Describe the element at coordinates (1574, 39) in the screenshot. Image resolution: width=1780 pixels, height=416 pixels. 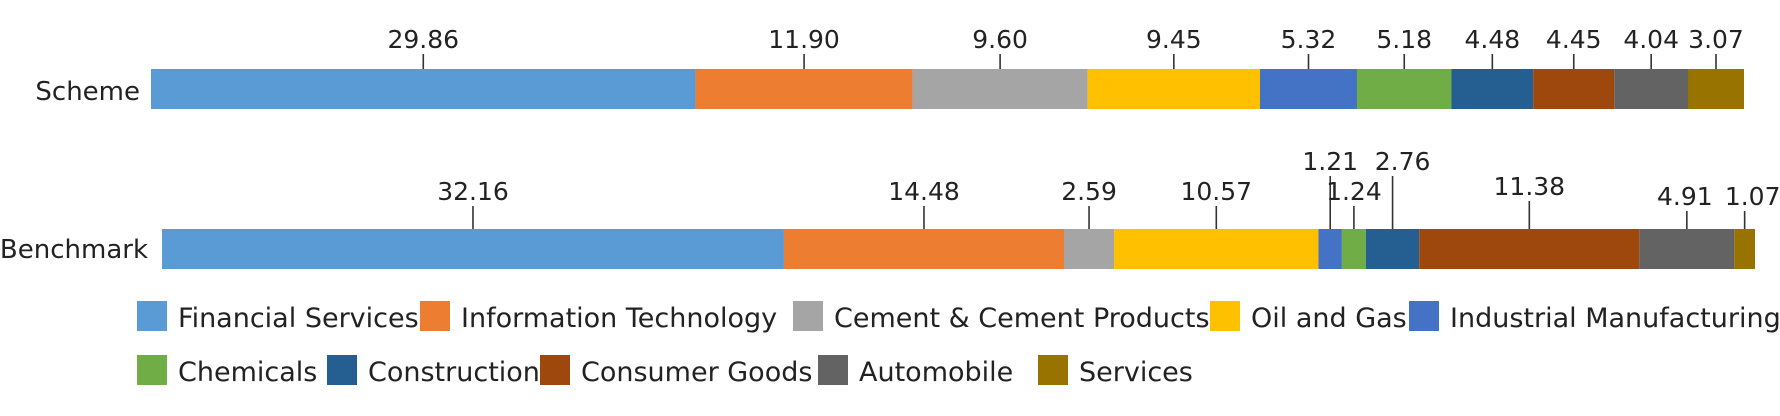
I see `data-label: 4.45` at that location.